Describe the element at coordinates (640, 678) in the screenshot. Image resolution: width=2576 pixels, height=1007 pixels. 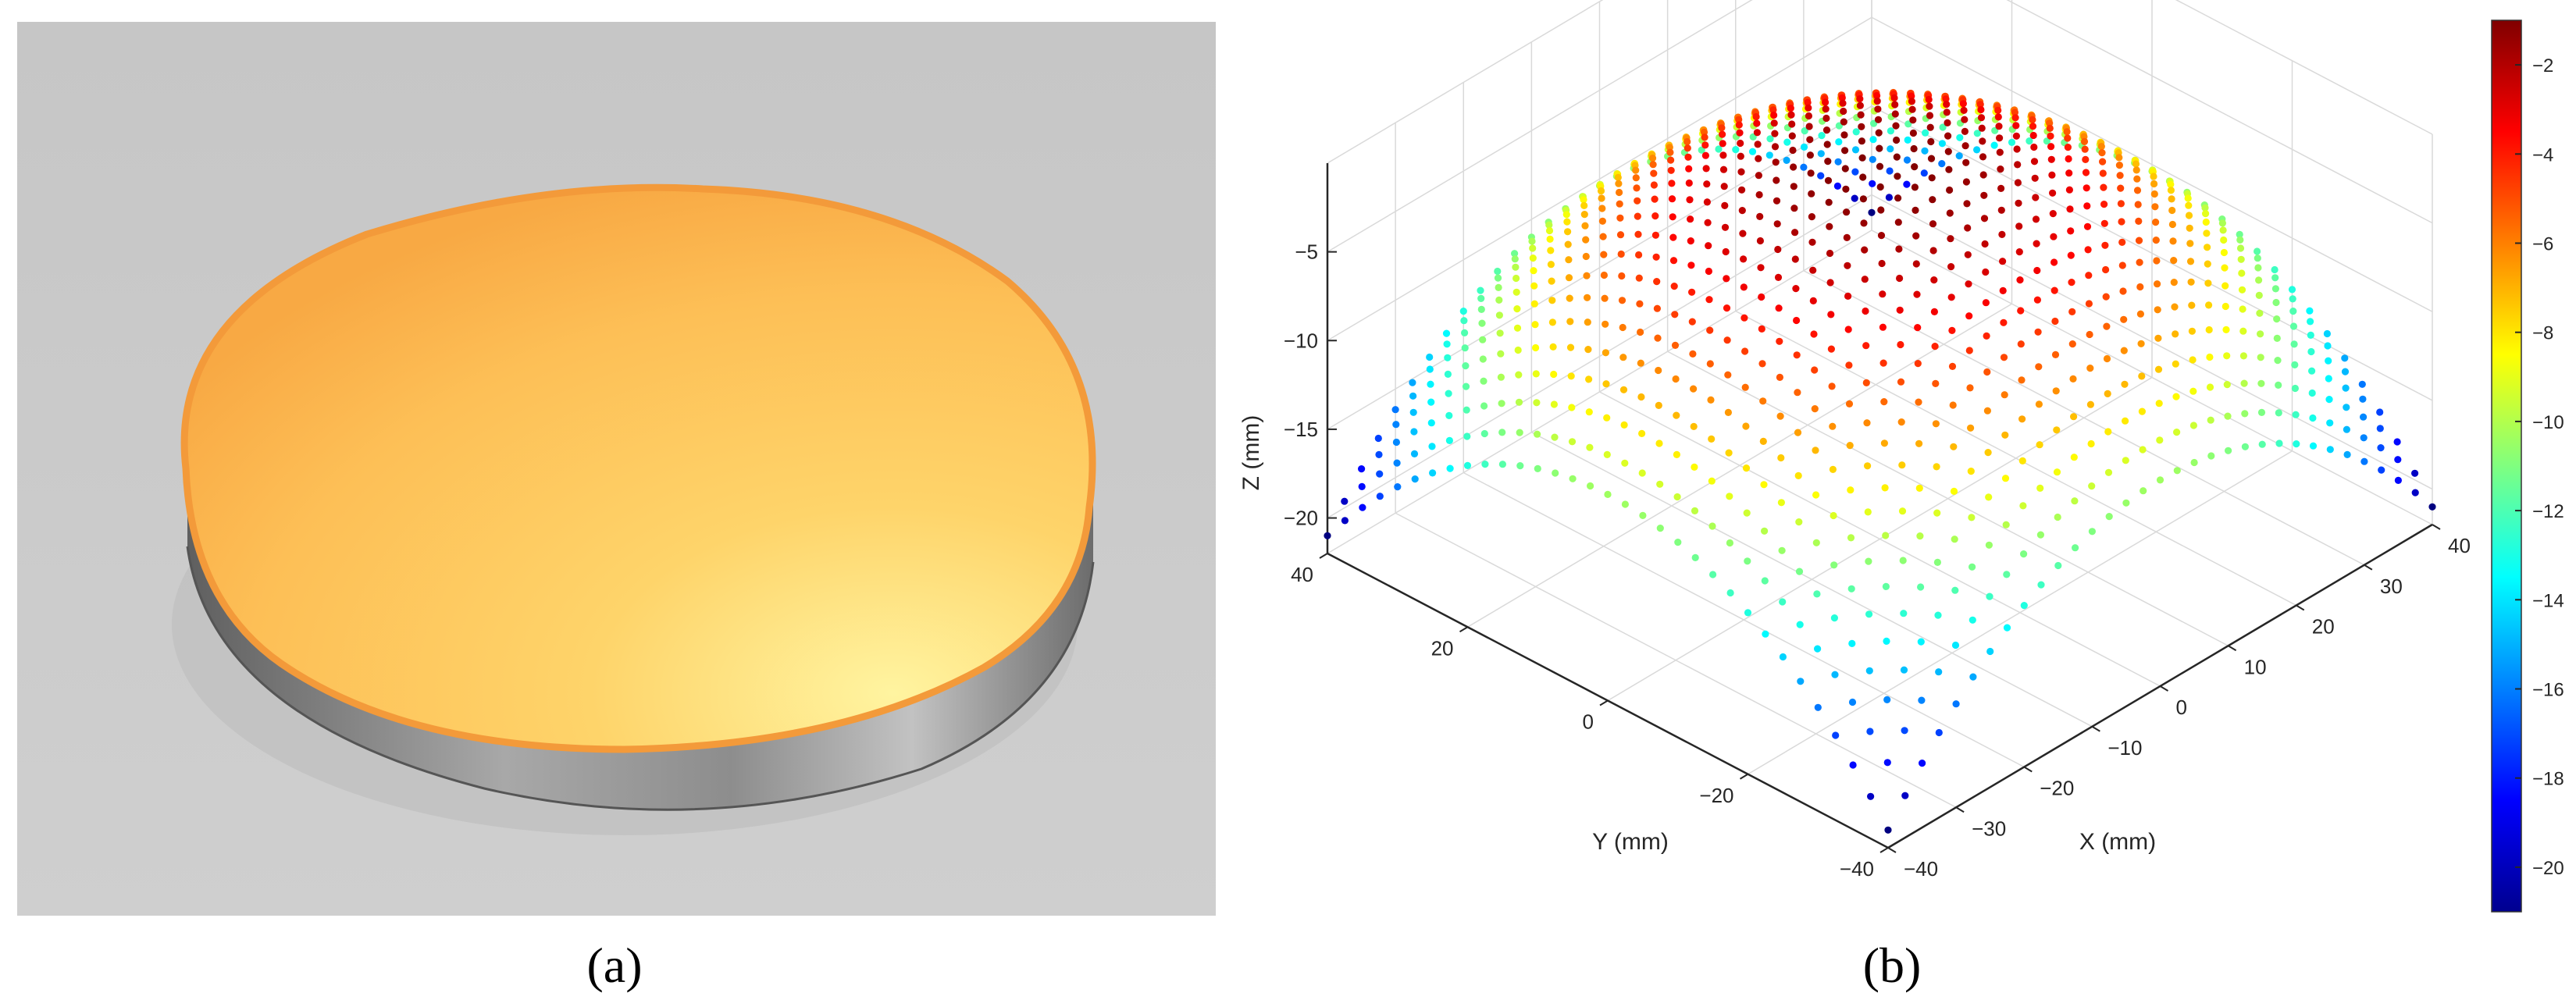
I see `lens-bottom-edge` at that location.